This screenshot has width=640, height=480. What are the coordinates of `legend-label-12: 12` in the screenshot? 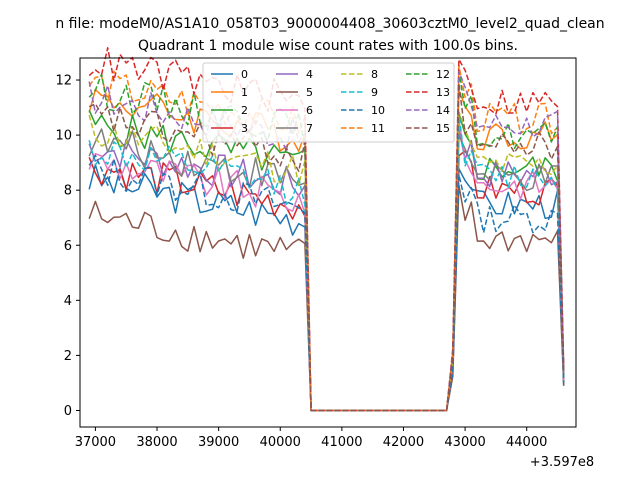 It's located at (443, 74).